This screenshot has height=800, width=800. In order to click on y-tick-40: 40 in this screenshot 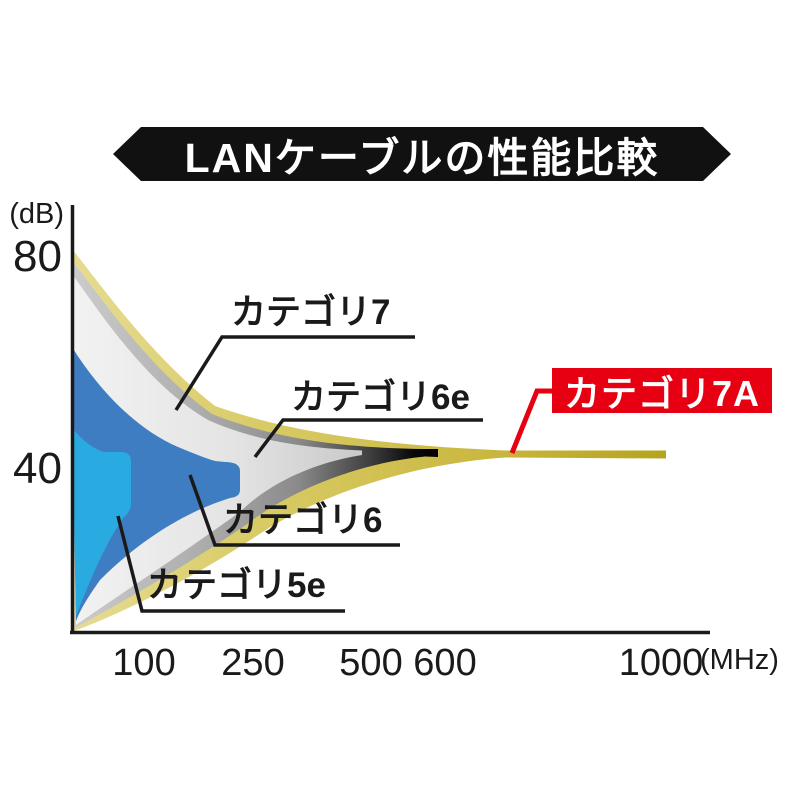, I will do `click(37, 468)`.